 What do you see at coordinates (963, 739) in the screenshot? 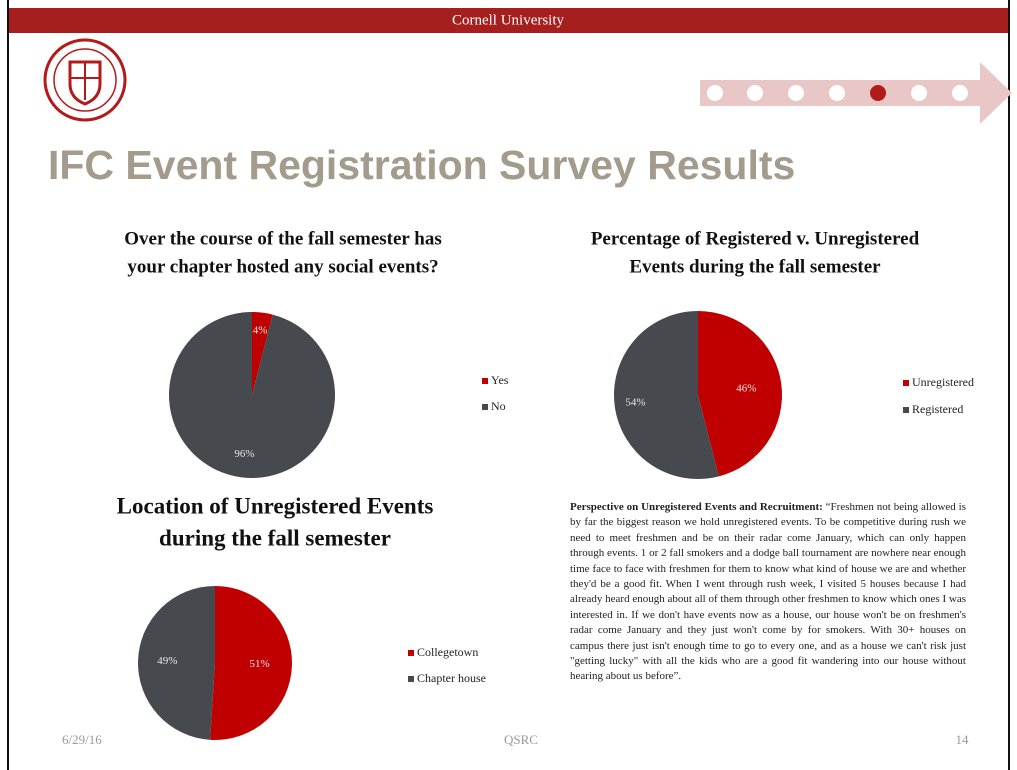
I see `footer-page: 14` at bounding box center [963, 739].